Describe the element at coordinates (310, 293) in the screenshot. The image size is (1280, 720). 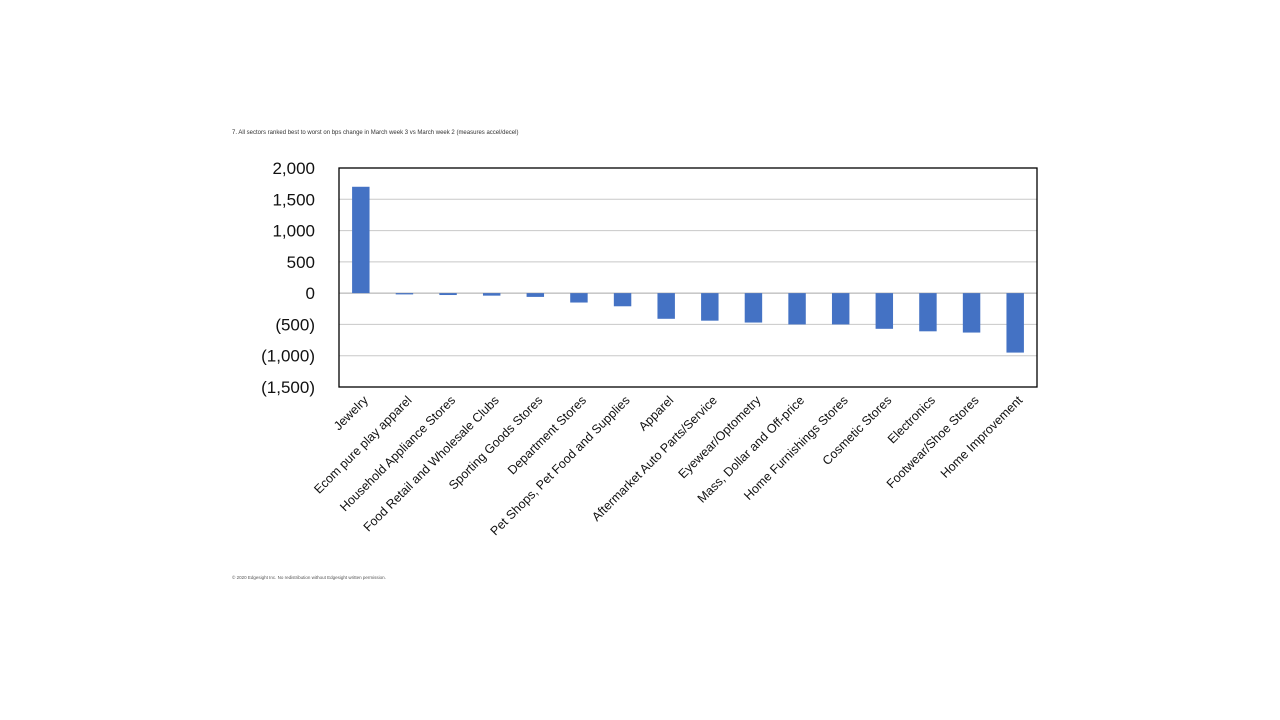
I see `y-tick-label: 0` at that location.